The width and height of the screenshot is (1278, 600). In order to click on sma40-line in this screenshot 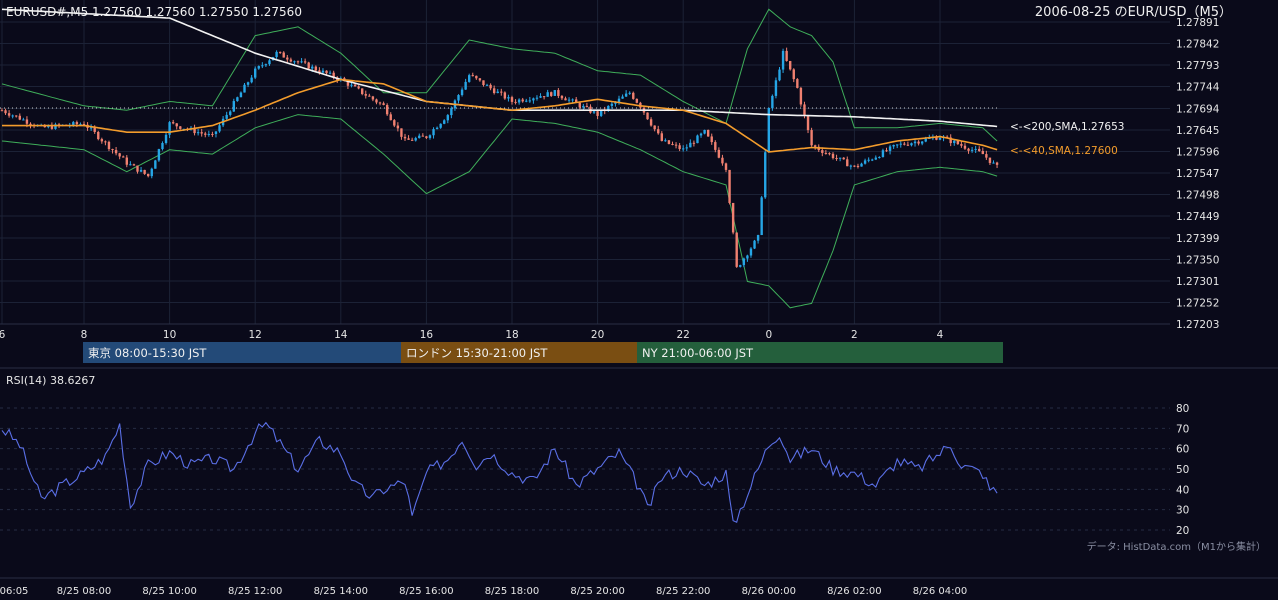, I will do `click(500, 115)`.